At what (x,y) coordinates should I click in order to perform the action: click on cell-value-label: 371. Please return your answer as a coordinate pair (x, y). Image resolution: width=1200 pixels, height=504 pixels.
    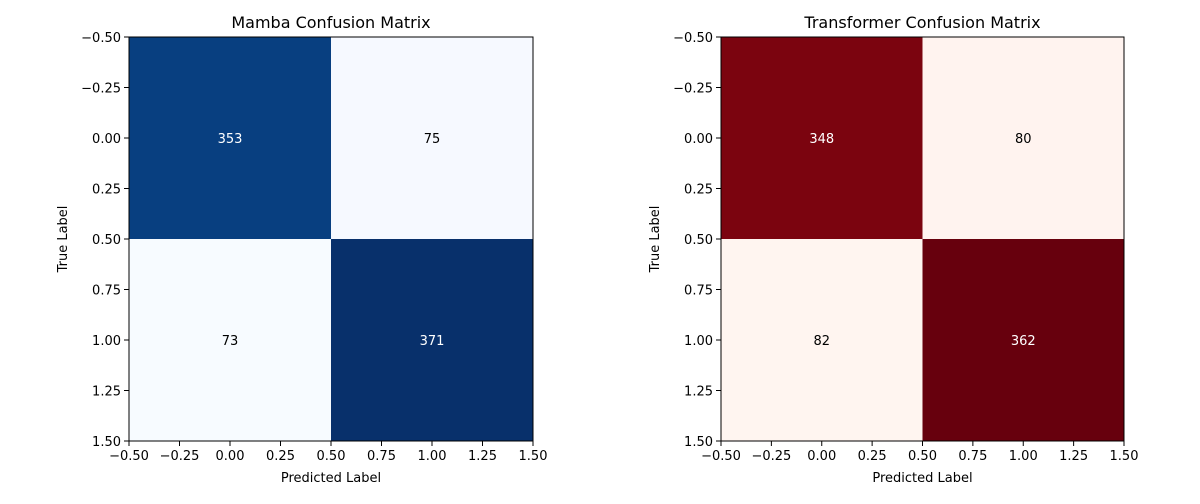
    Looking at the image, I should click on (432, 341).